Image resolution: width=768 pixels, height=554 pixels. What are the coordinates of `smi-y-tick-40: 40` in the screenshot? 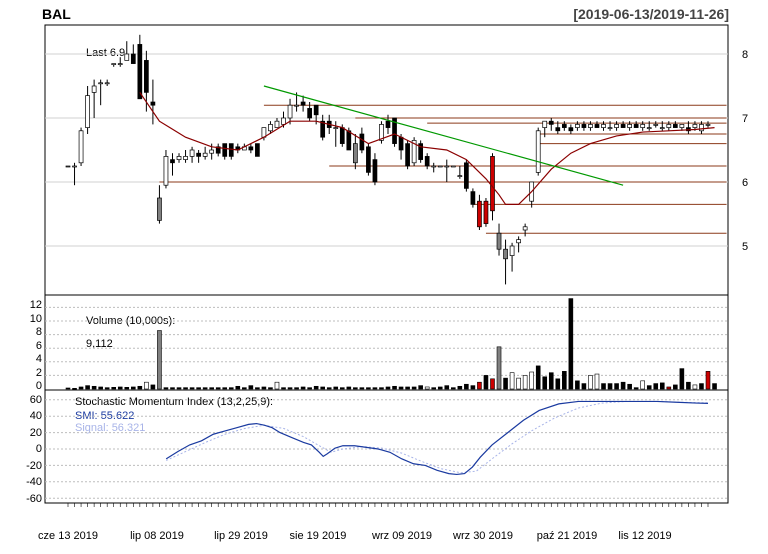 It's located at (36, 416).